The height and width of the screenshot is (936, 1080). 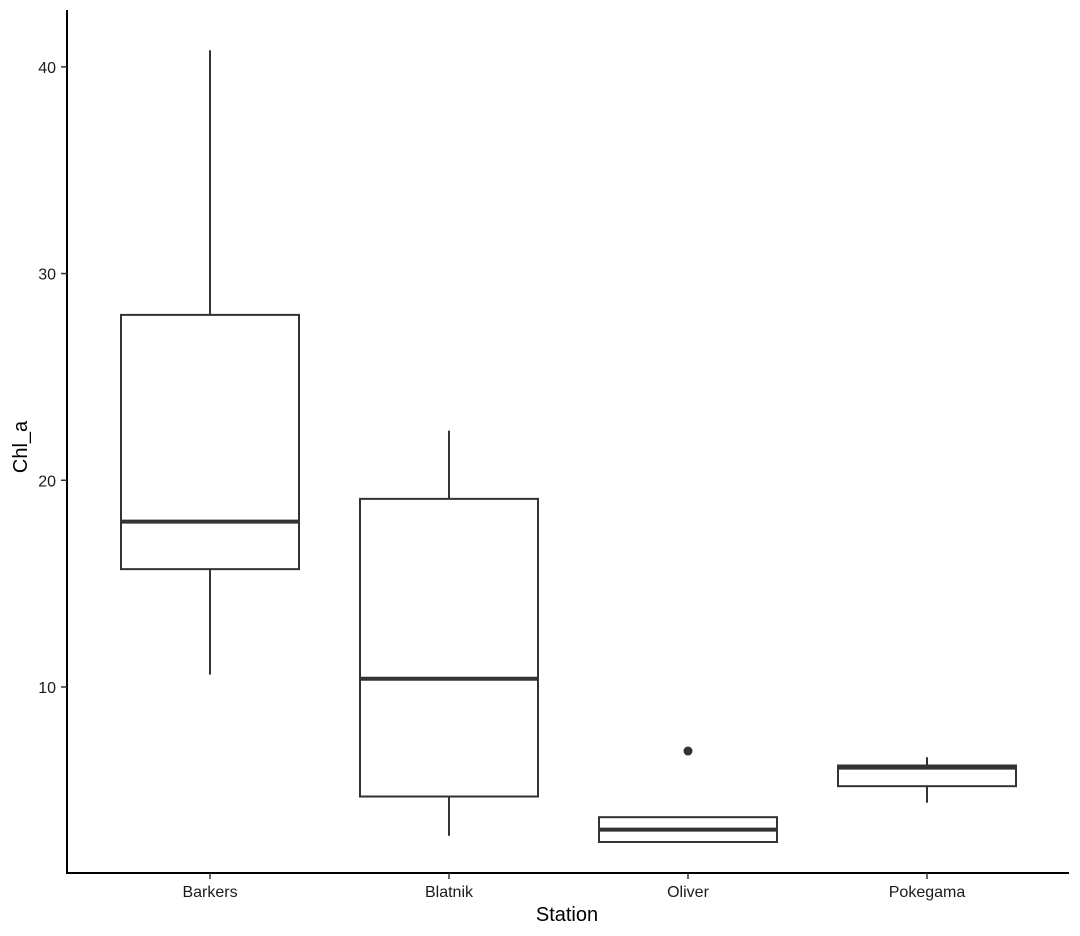 I want to click on y-axis-title: Chl_a, so click(x=21, y=446).